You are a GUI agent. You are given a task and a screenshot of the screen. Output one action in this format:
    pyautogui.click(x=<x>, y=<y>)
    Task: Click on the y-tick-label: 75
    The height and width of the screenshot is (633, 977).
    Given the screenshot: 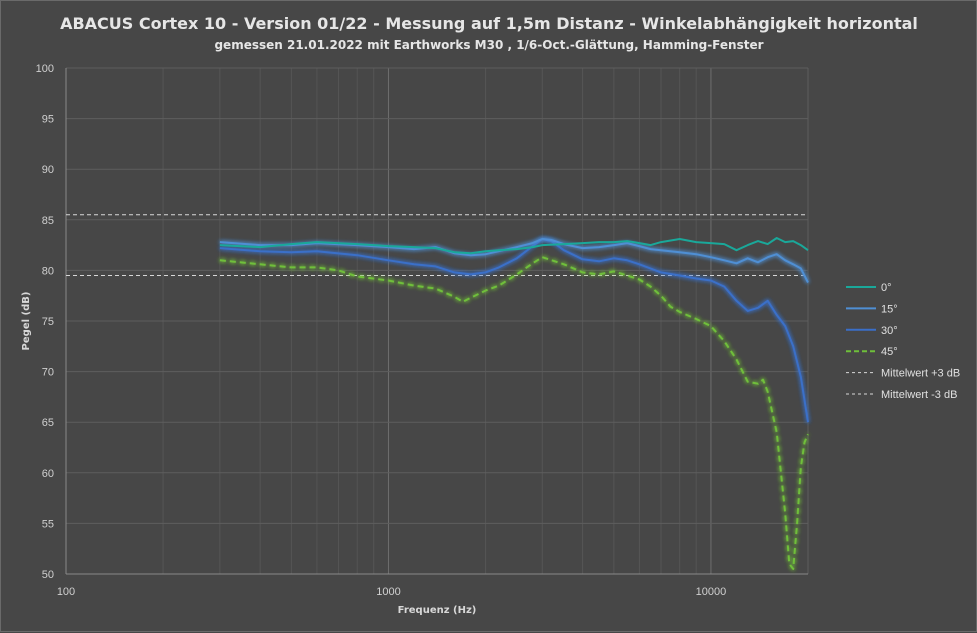 What is the action you would take?
    pyautogui.click(x=48, y=322)
    